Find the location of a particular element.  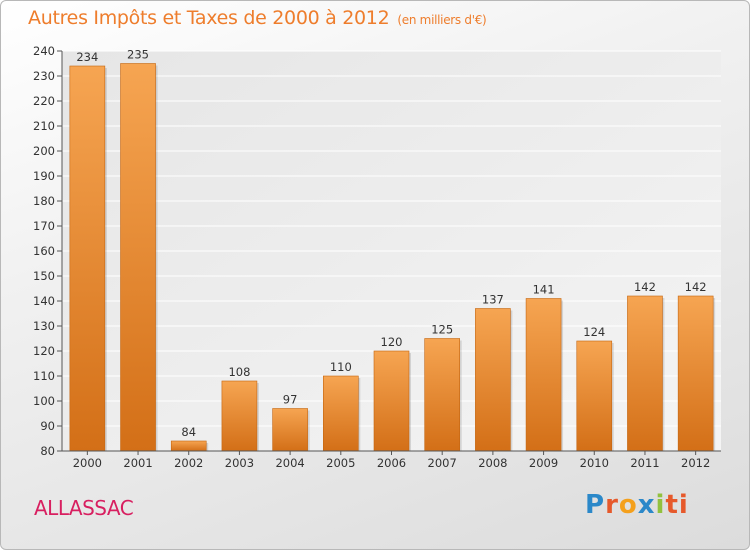

x-tick-label: 2005 is located at coordinates (340, 463).